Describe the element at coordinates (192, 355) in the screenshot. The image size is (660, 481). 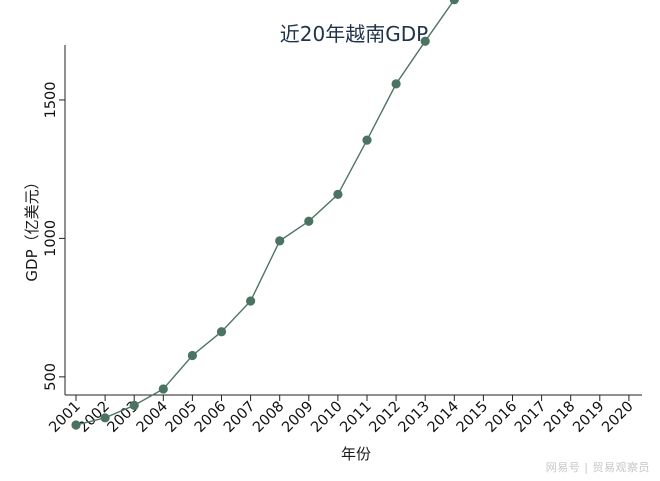
I see `data-point-2005` at that location.